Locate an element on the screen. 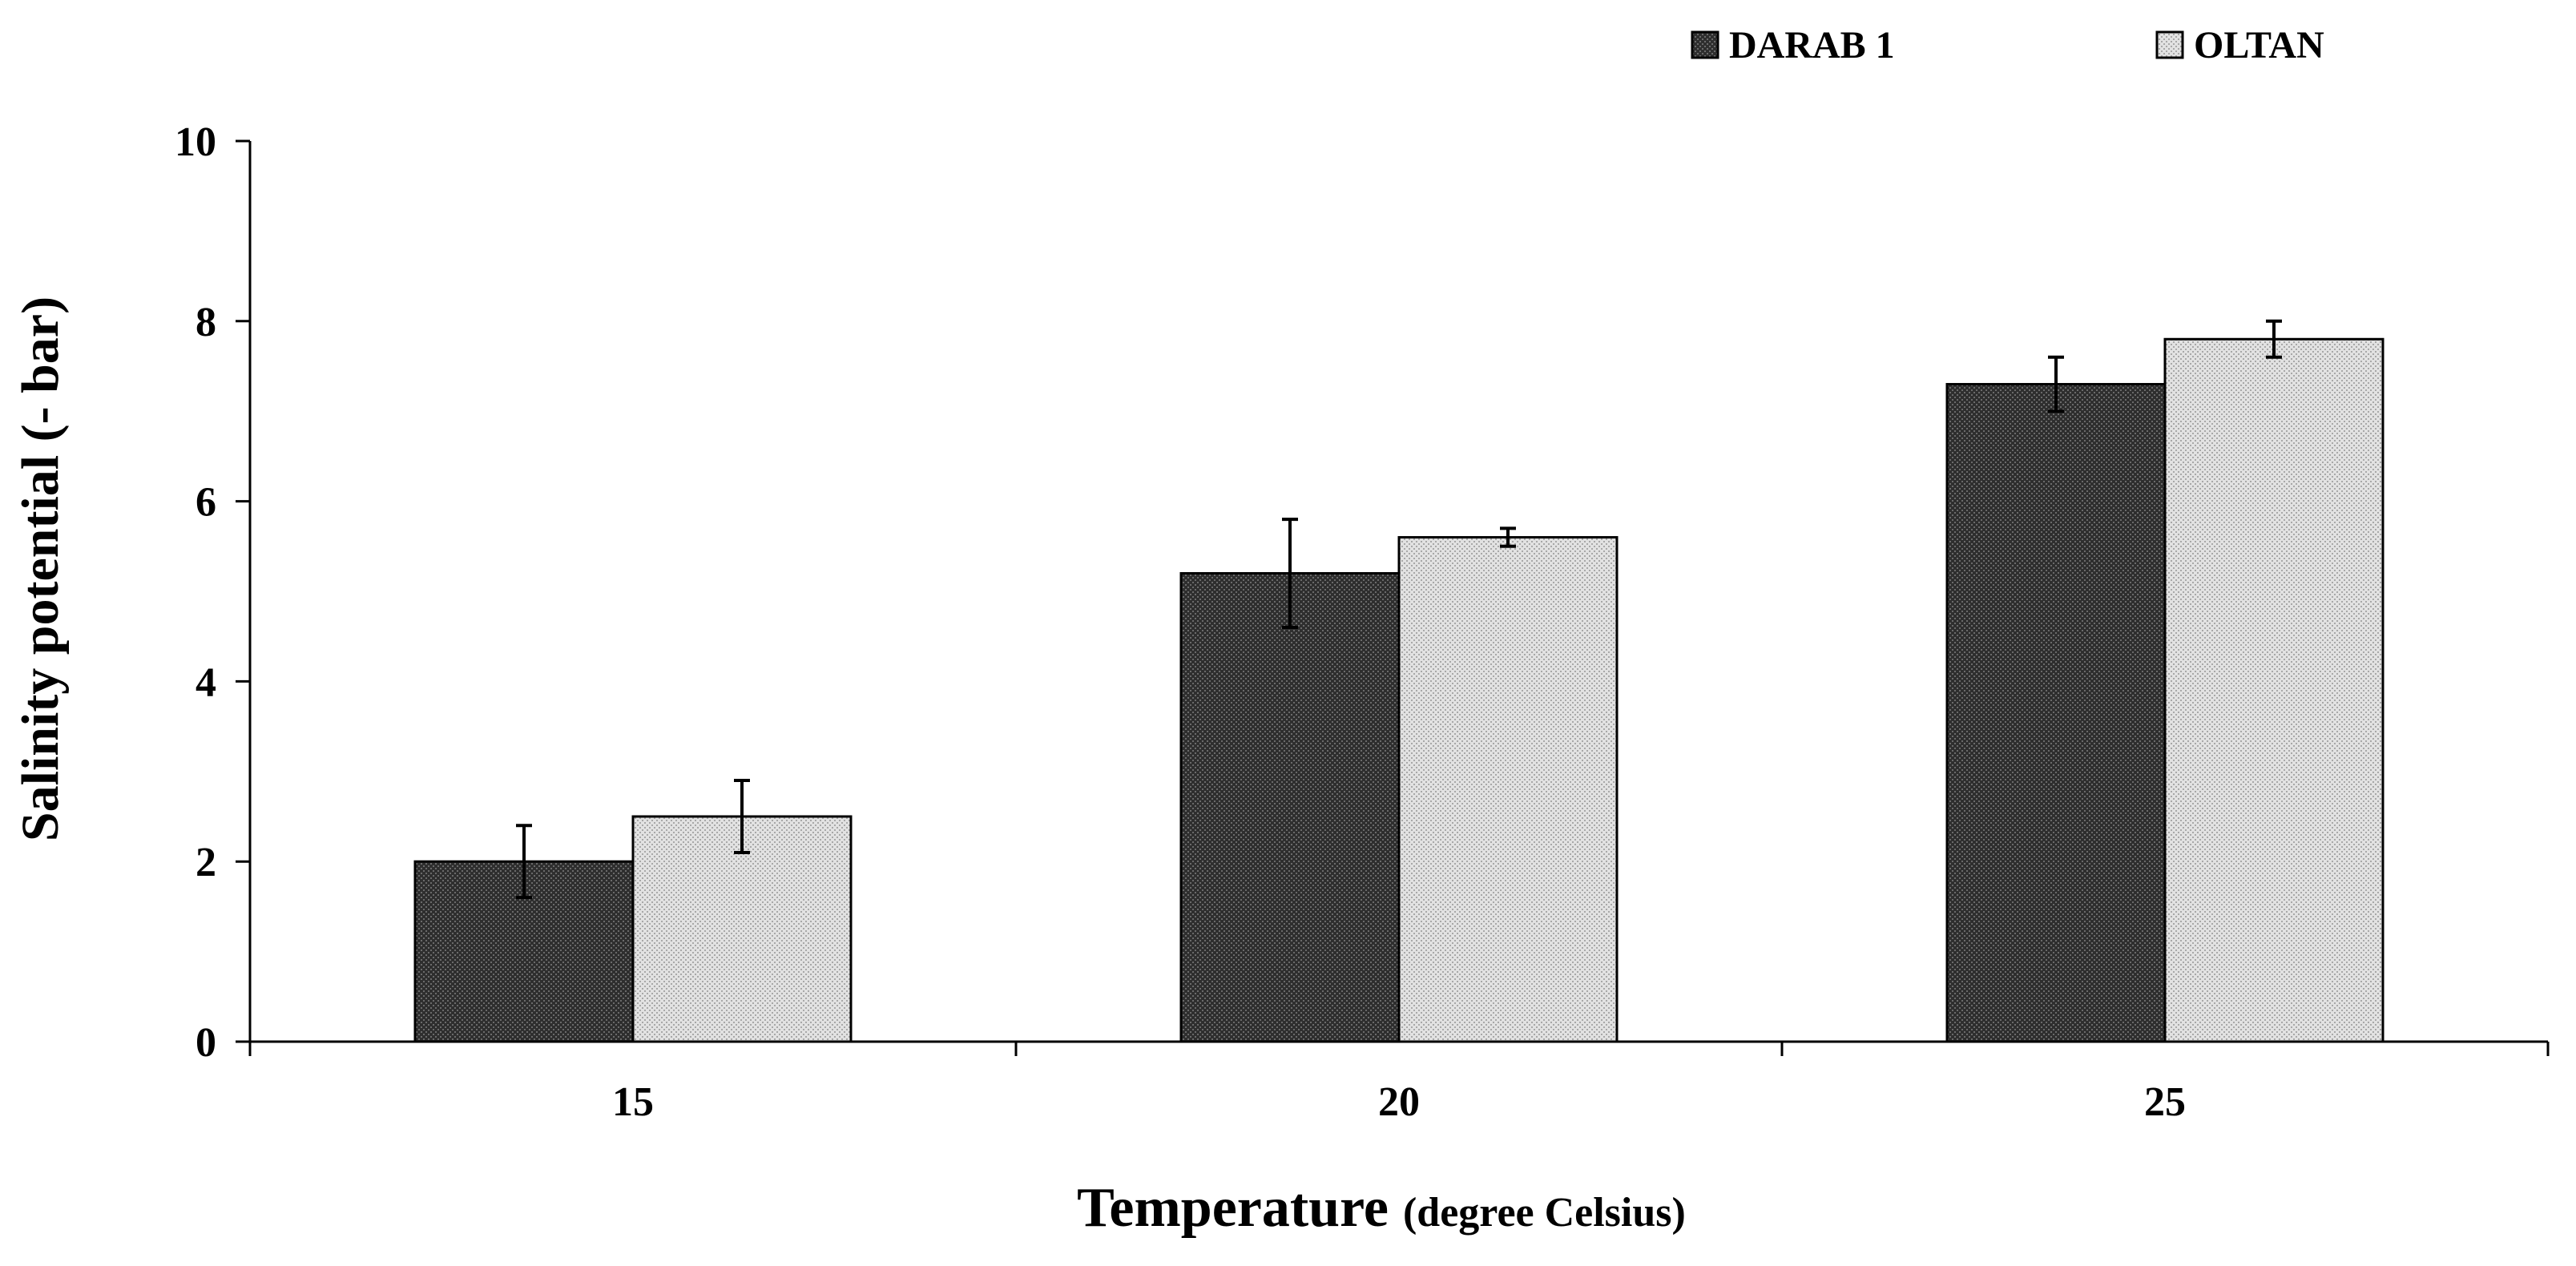 The height and width of the screenshot is (1266, 2576). legend-label-darab1: DARAB 1 is located at coordinates (1812, 45).